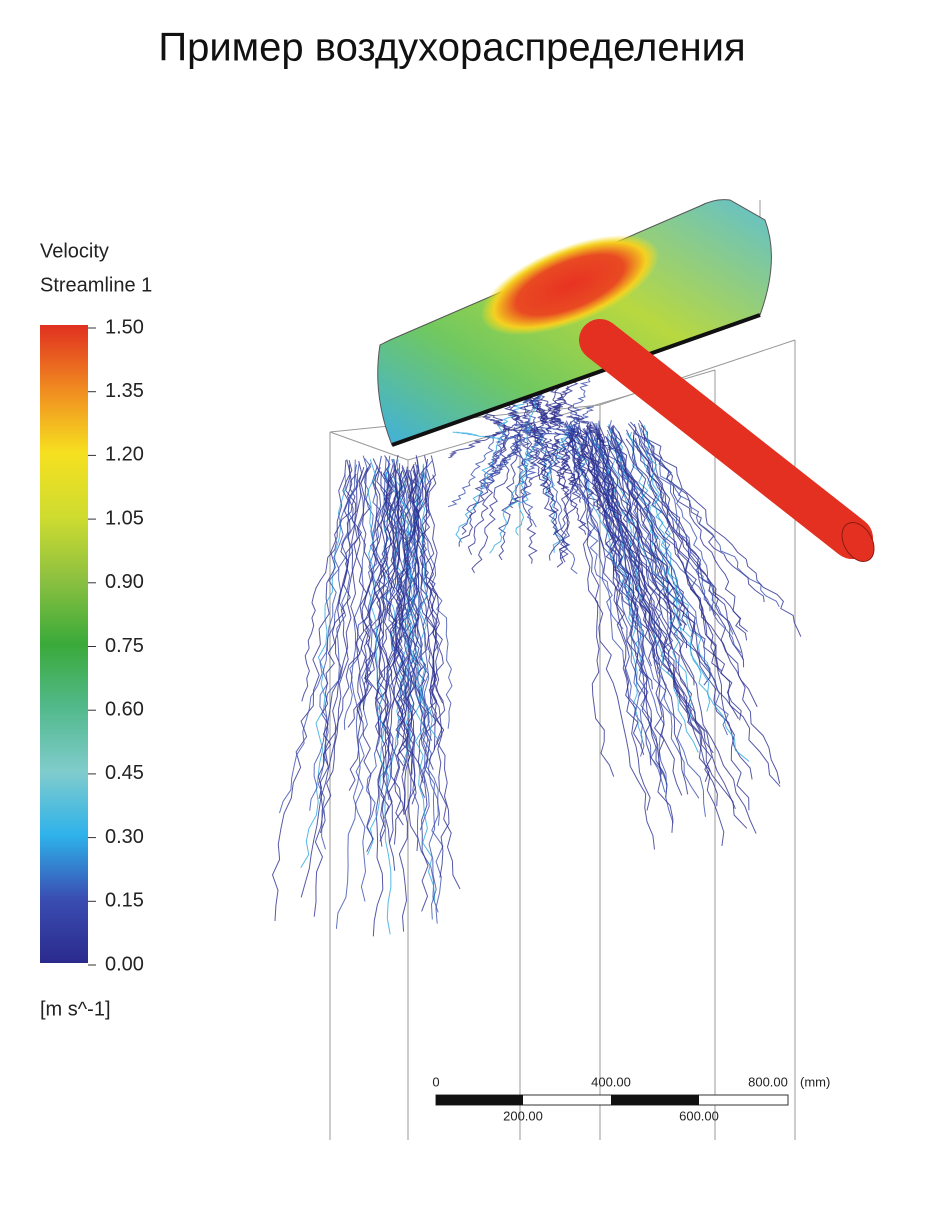 The image size is (948, 1218). What do you see at coordinates (74, 251) in the screenshot?
I see `legend-title: Velocity` at bounding box center [74, 251].